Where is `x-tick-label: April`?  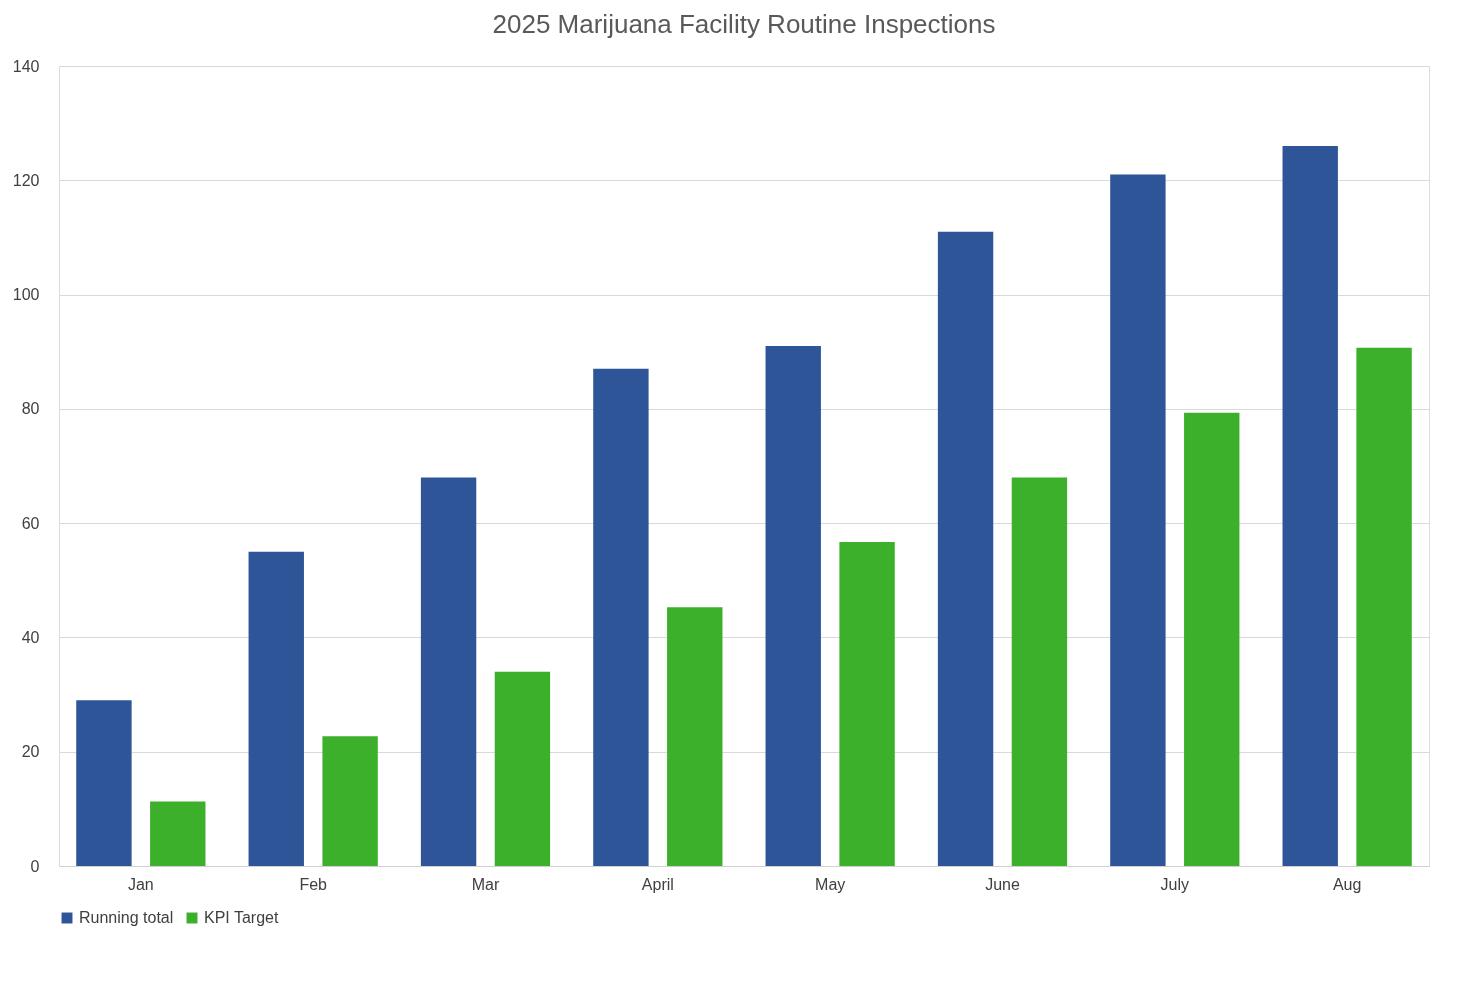 x-tick-label: April is located at coordinates (657, 884).